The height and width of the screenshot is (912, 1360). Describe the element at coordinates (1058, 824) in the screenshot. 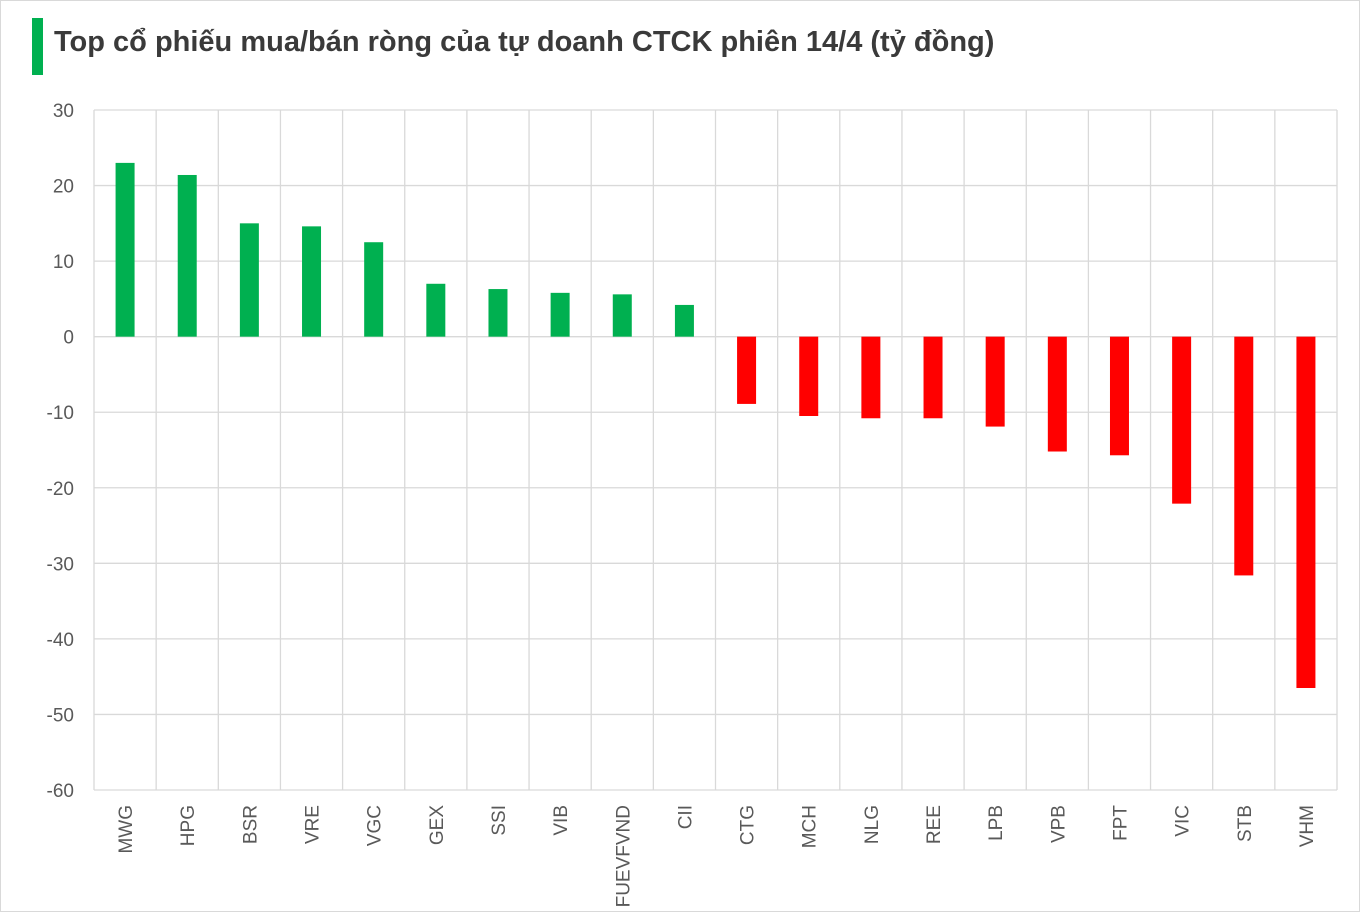

I see `x-tick-label: VPB` at that location.